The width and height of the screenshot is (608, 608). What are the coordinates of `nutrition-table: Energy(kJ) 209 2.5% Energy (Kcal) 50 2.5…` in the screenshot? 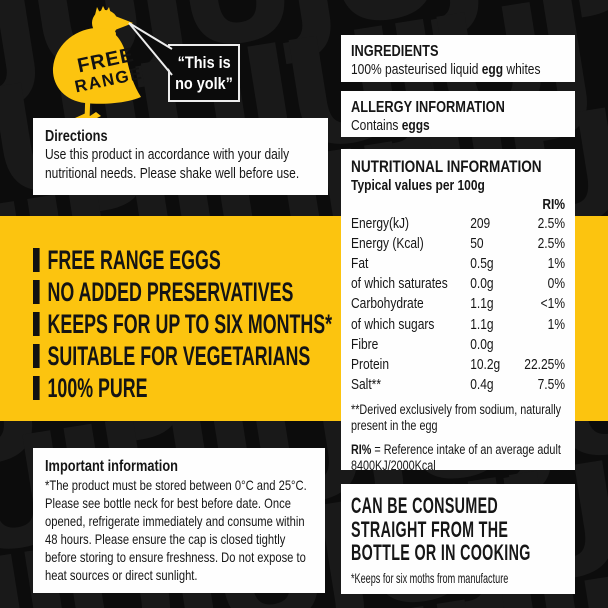 It's located at (458, 304).